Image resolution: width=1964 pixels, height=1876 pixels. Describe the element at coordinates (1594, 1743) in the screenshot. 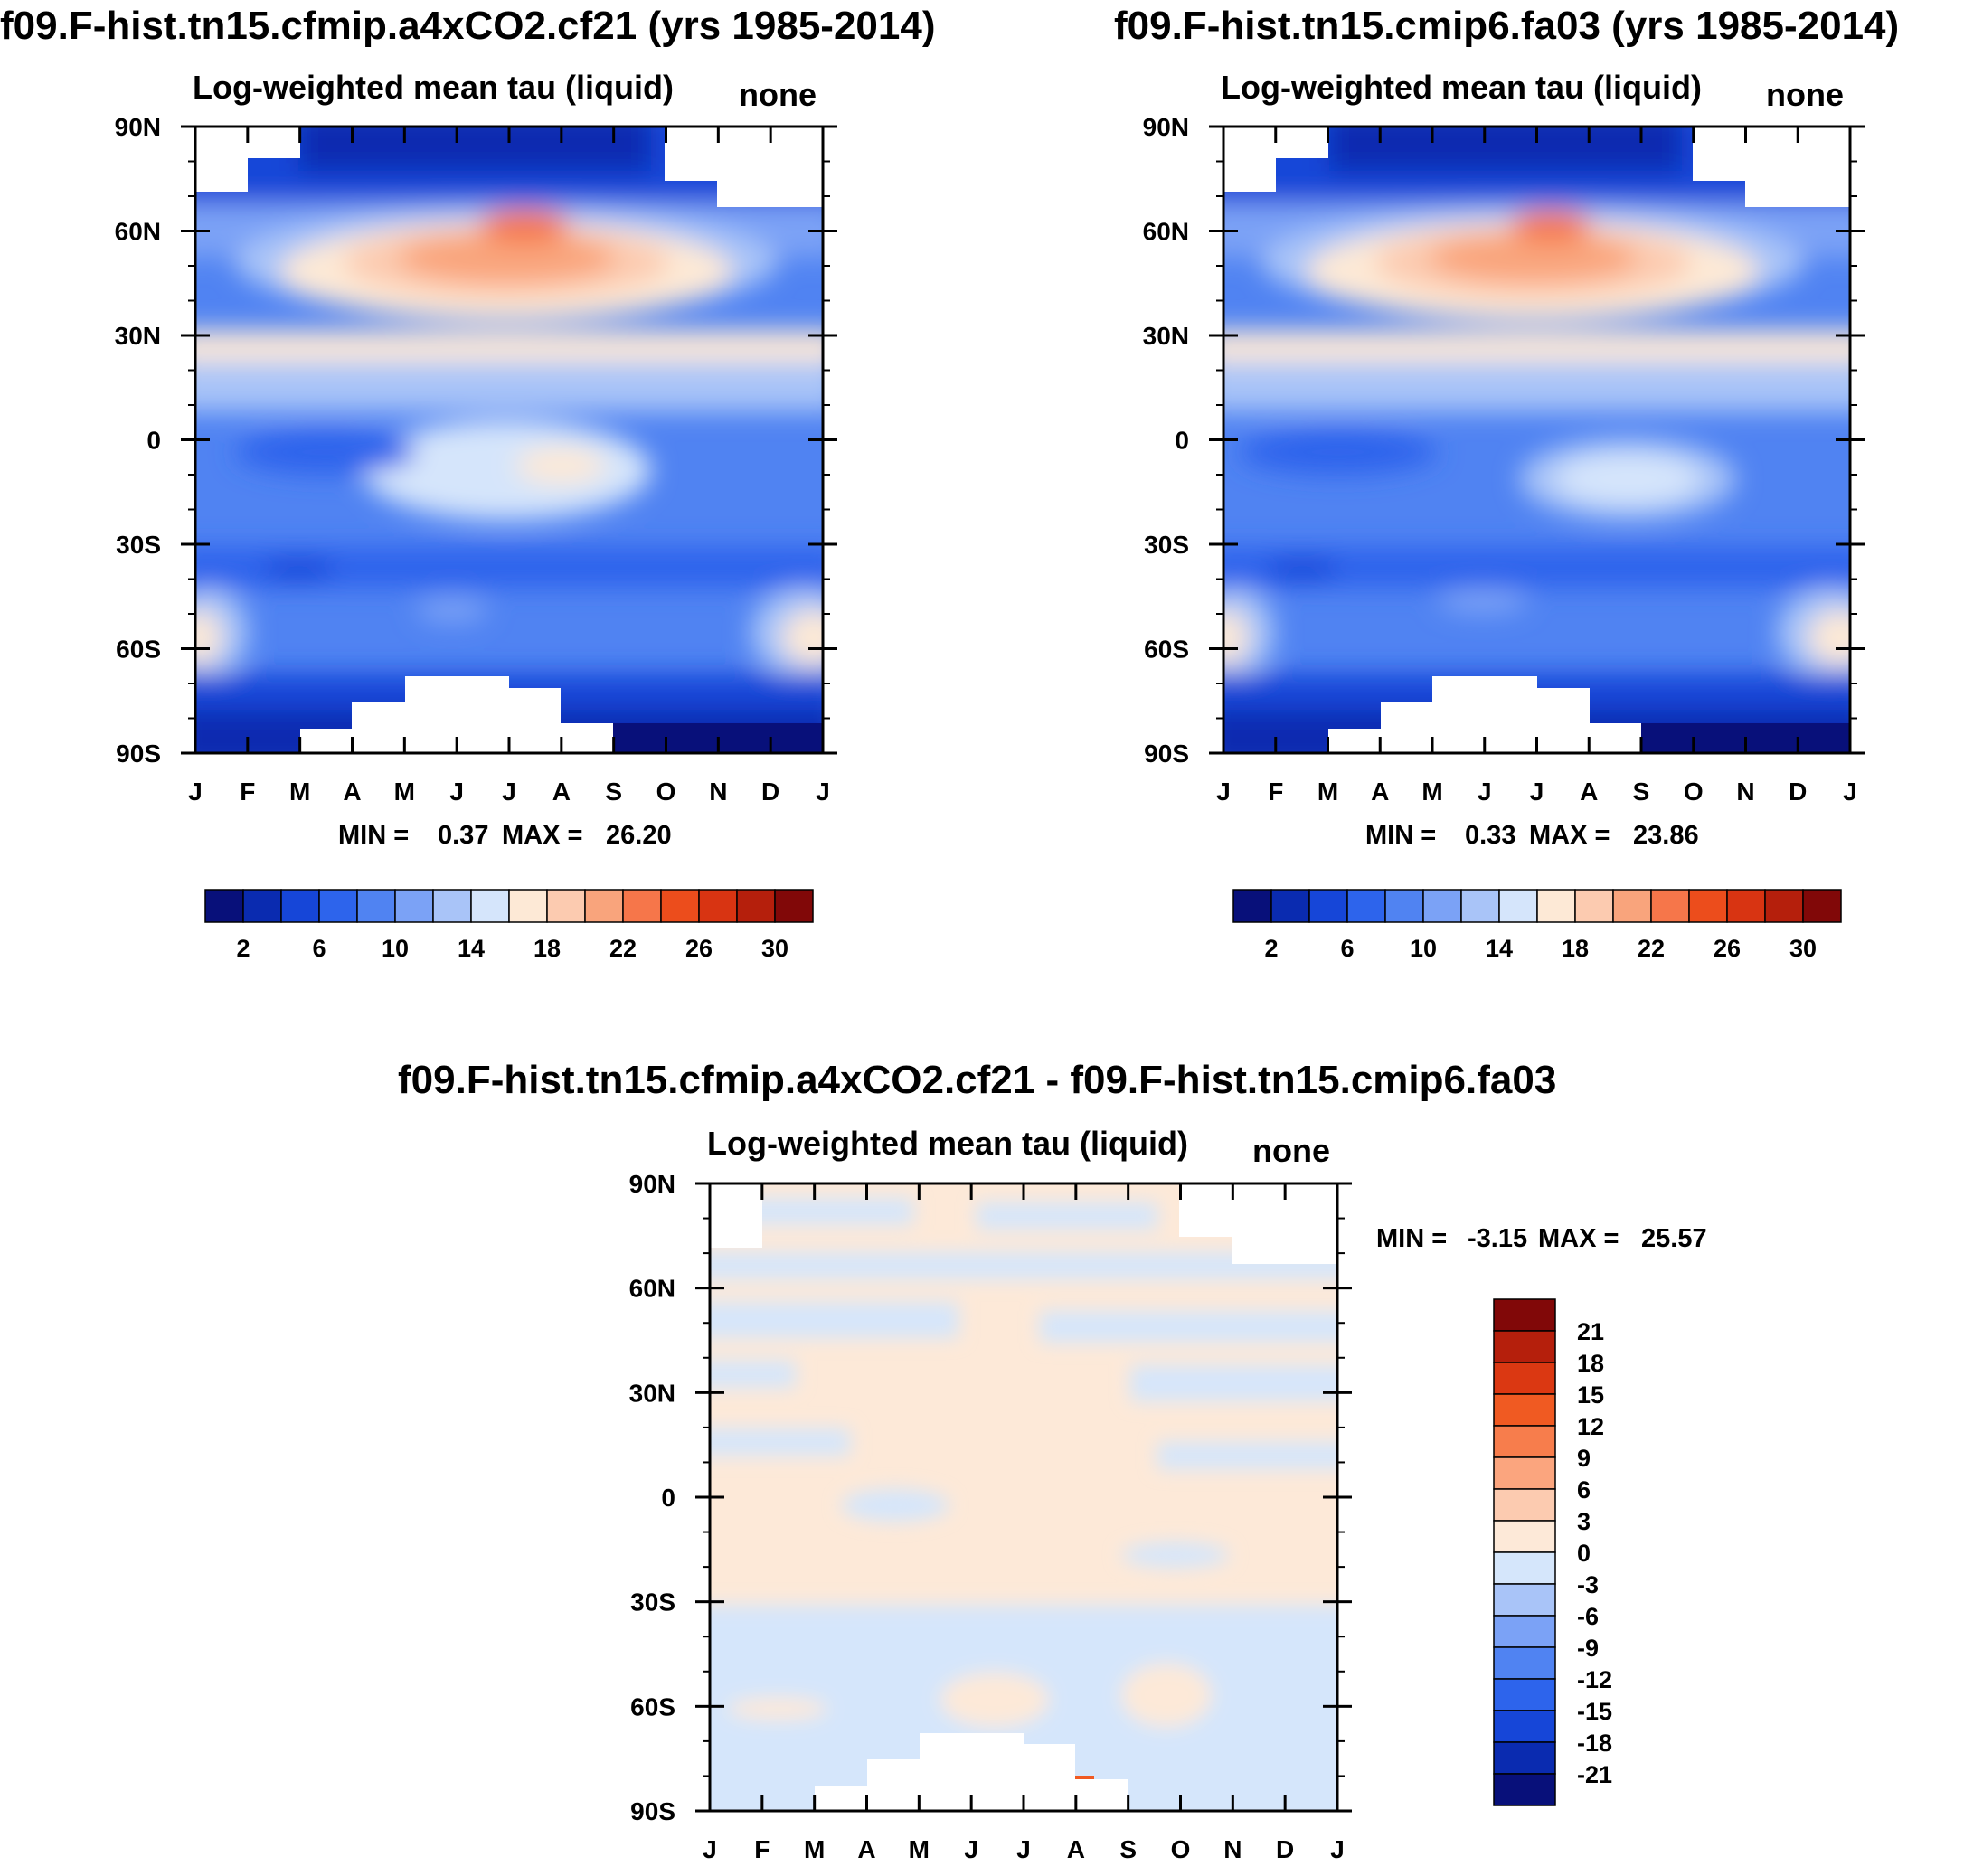

I see `panel3-colorbar-label: -18` at that location.